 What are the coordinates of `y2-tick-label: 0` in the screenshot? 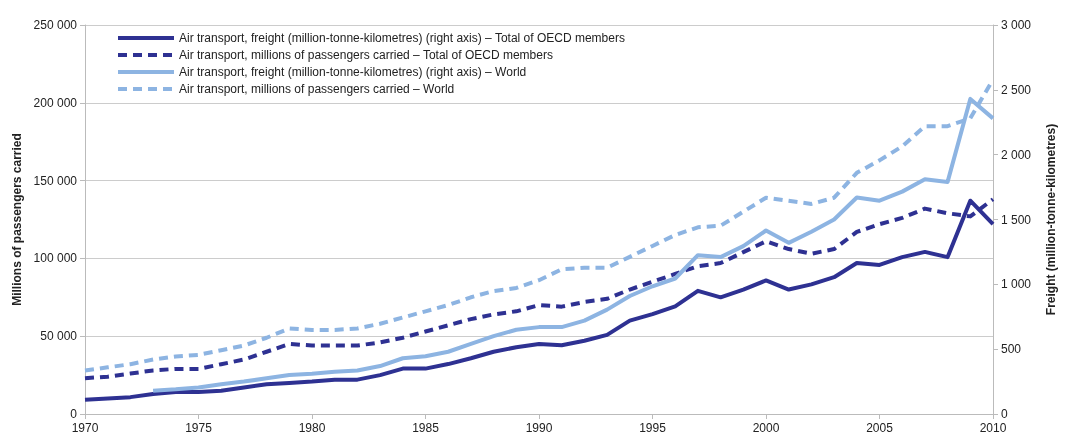 It's located at (1004, 414).